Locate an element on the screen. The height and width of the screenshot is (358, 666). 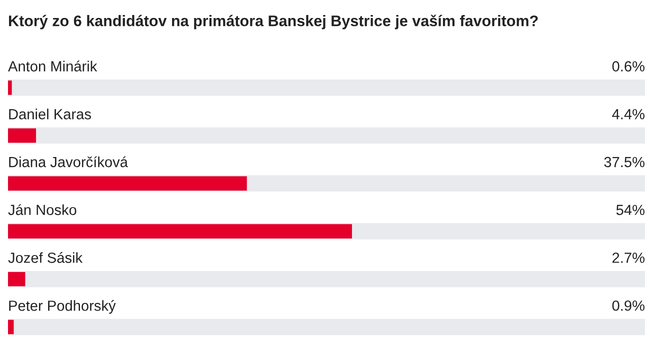
y-tick-label: Jozef Sásik is located at coordinates (45, 257).